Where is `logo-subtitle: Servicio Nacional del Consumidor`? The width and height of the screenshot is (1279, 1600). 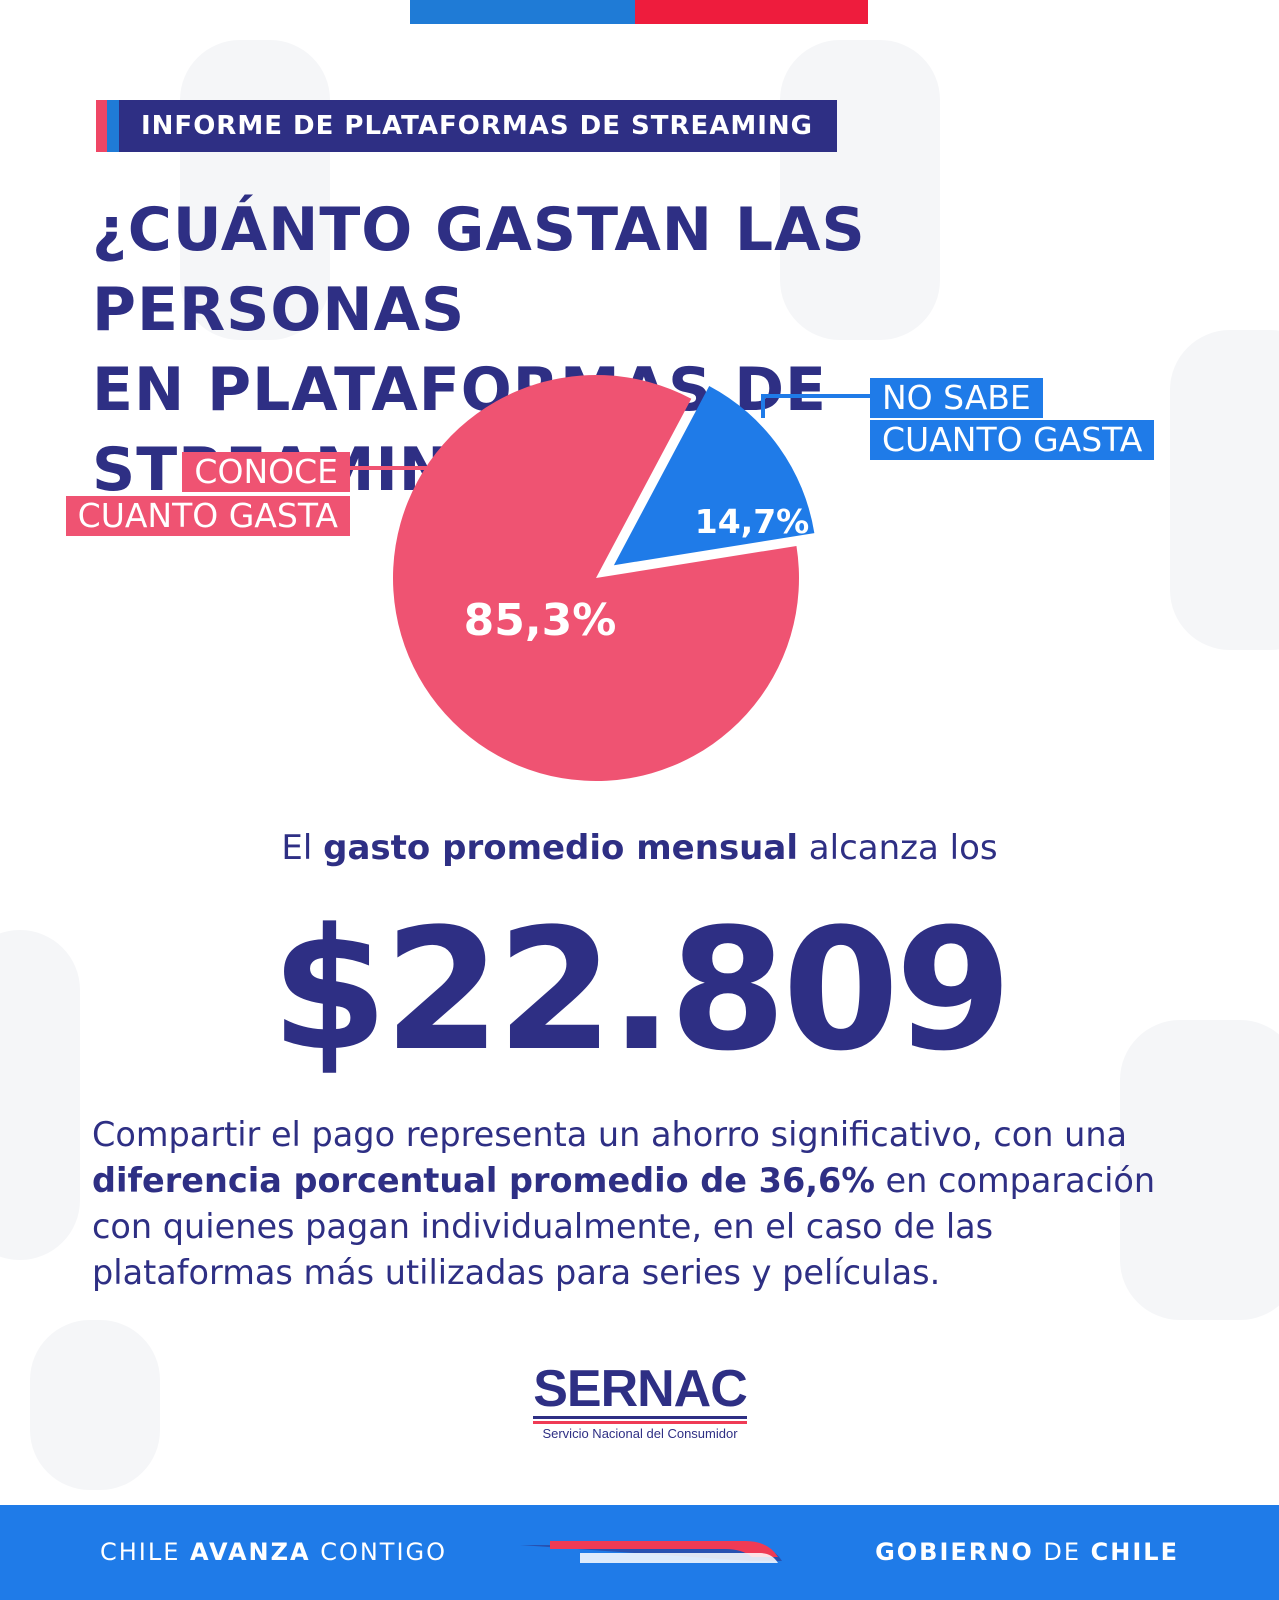
logo-subtitle: Servicio Nacional del Consumidor is located at coordinates (640, 1433).